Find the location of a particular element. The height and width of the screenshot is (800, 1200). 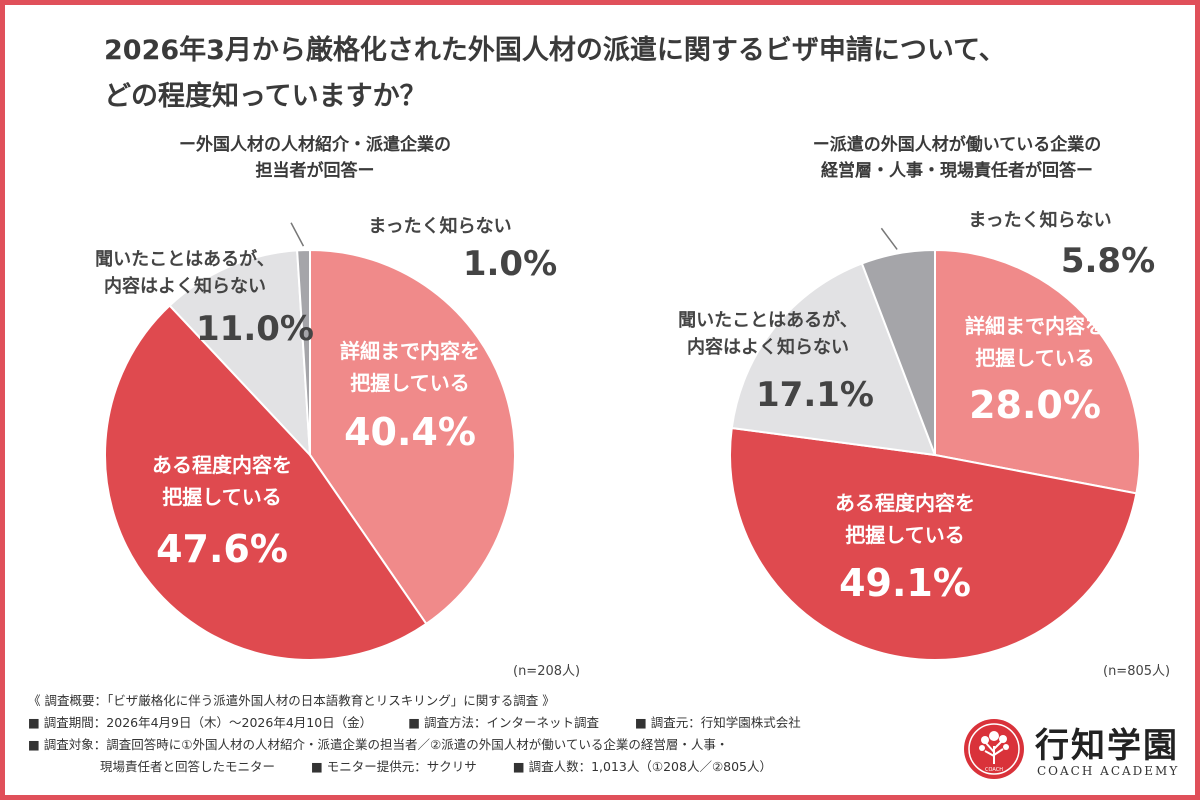

right-label-detail-1: 詳細まで内容を is located at coordinates (1035, 326).